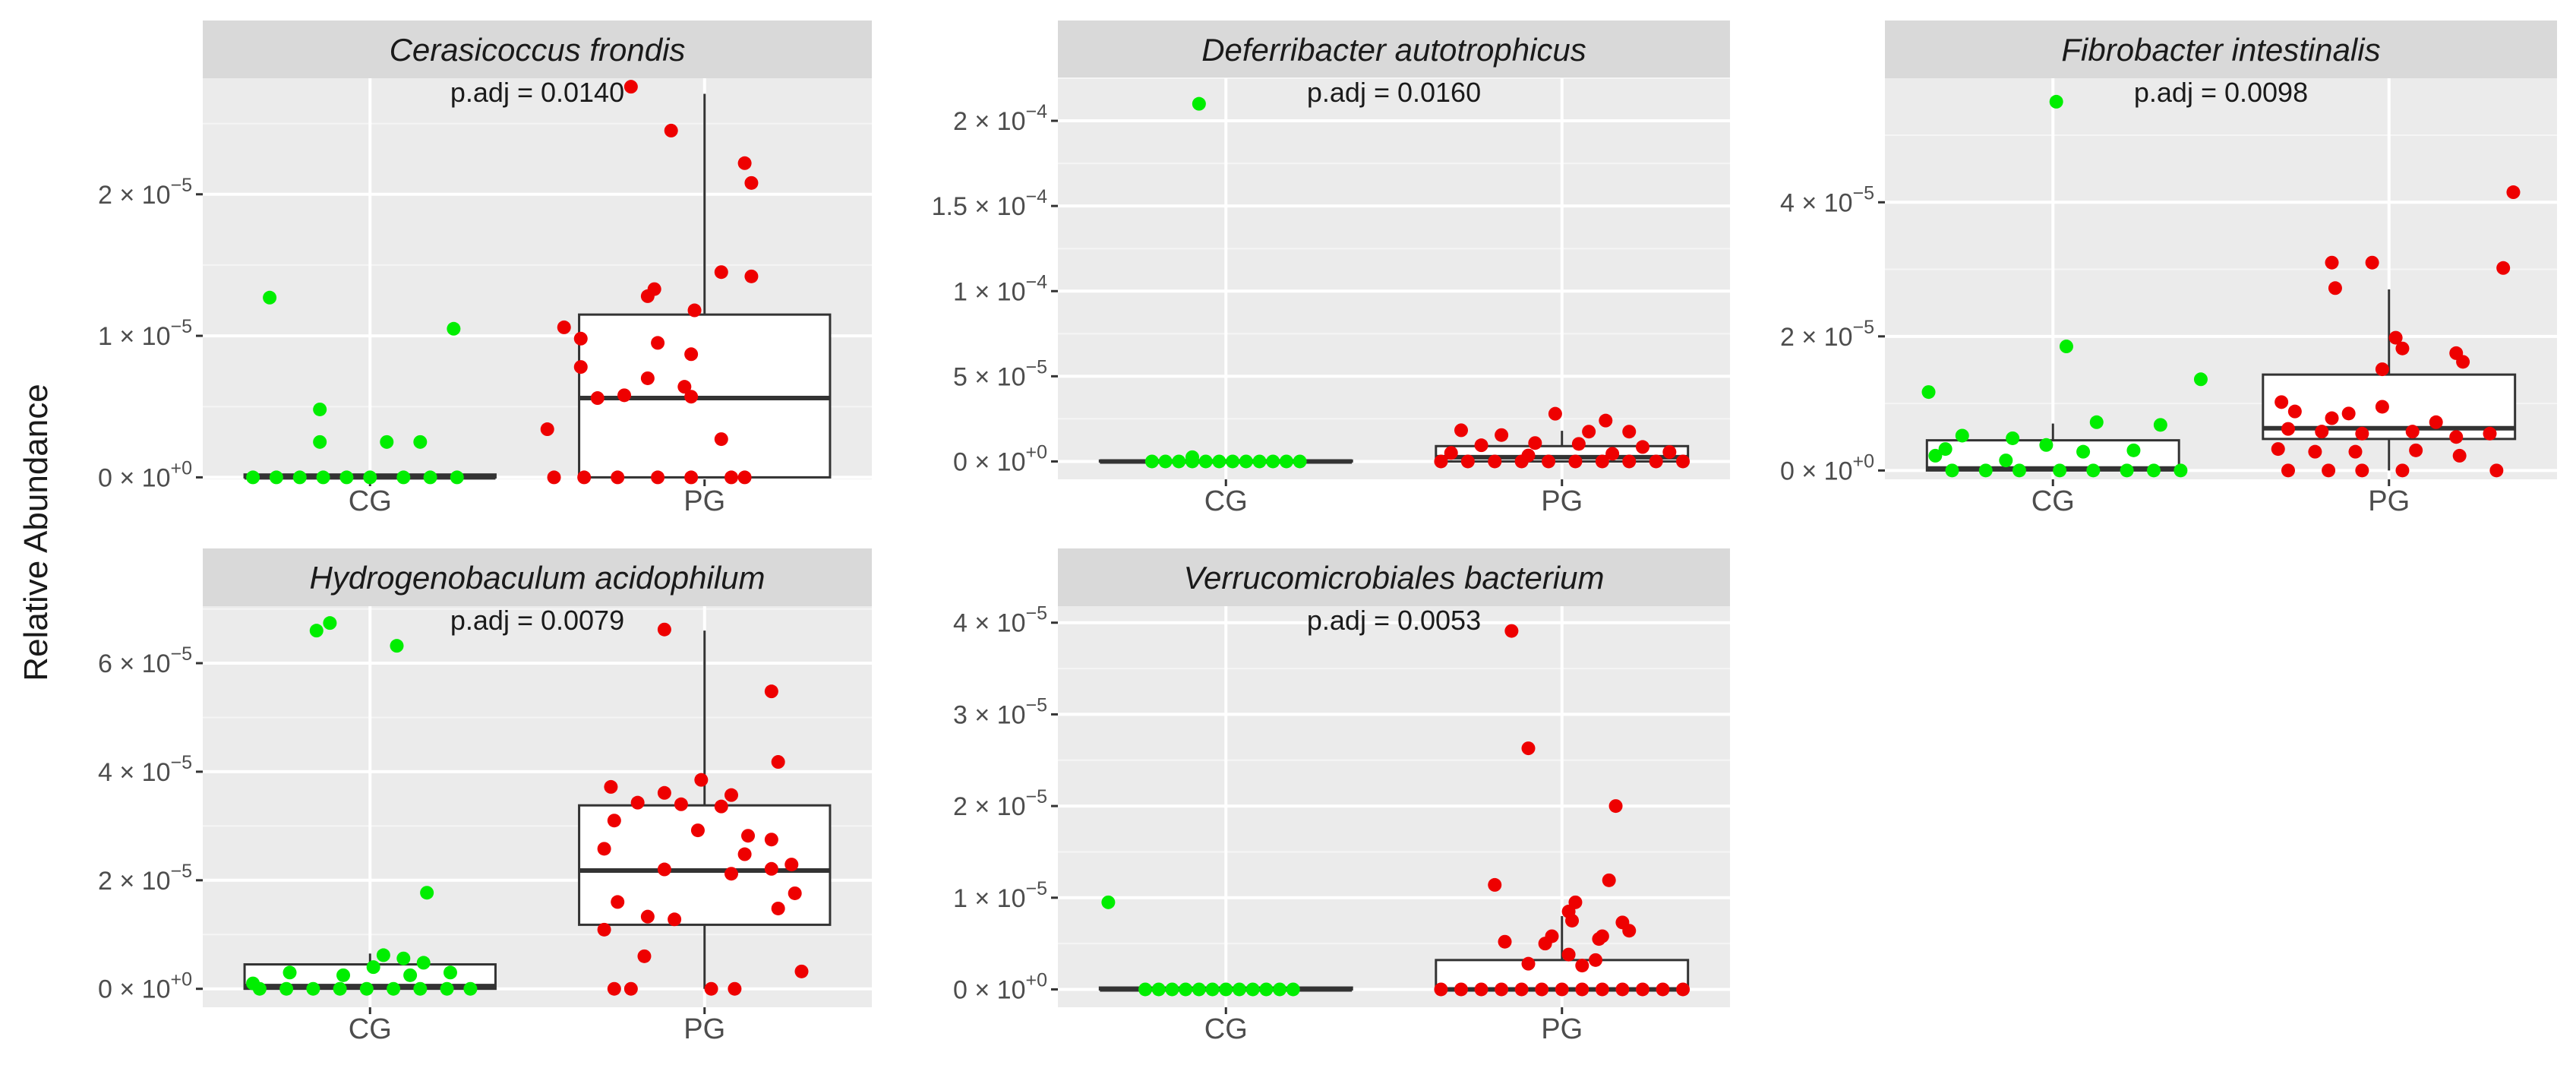 This screenshot has width=2576, height=1065. I want to click on y-tick-label: 2 × 10⁻⁵, so click(1827, 334).